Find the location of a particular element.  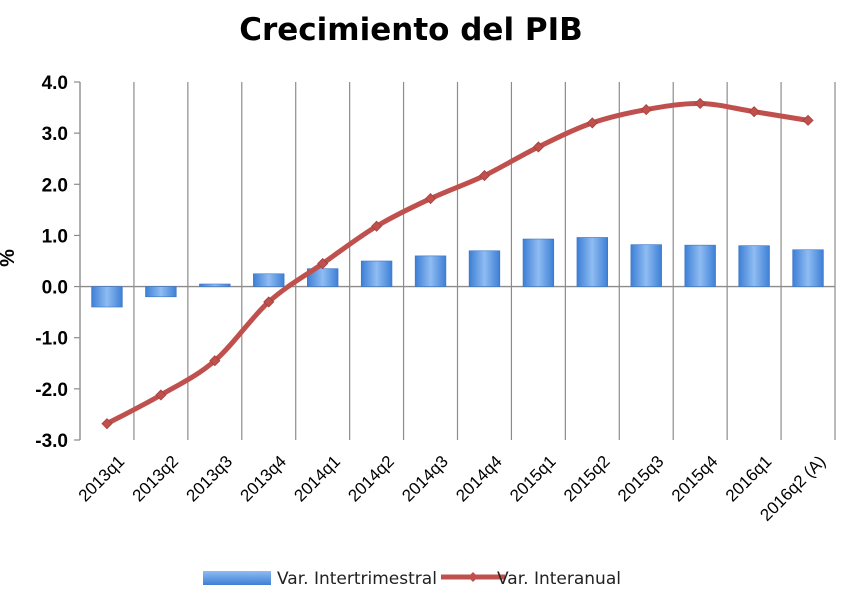

line-point-2014q1 is located at coordinates (323, 263).